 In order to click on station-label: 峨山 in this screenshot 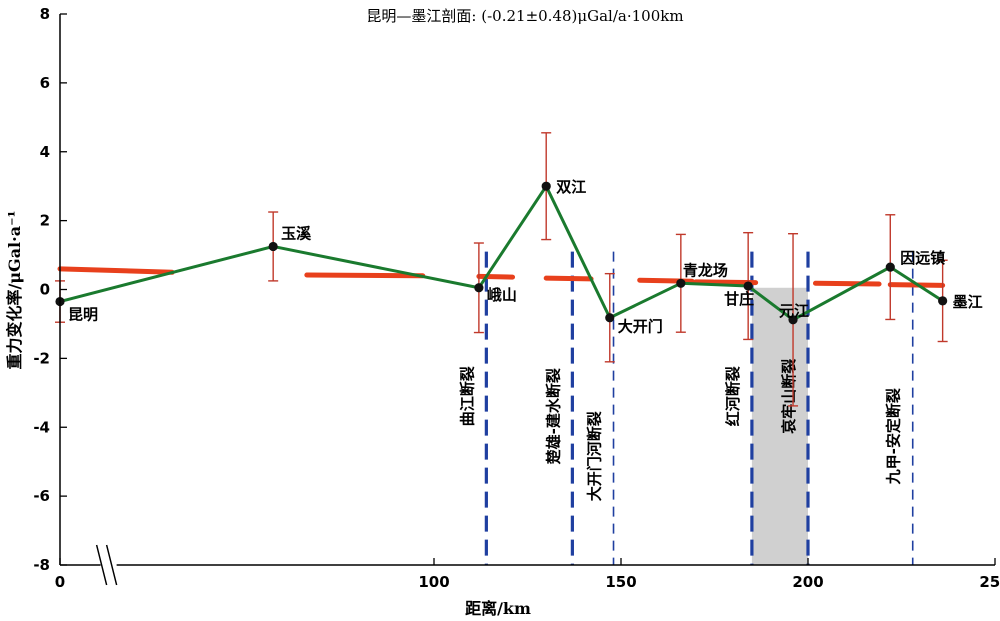, I will do `click(502, 295)`.